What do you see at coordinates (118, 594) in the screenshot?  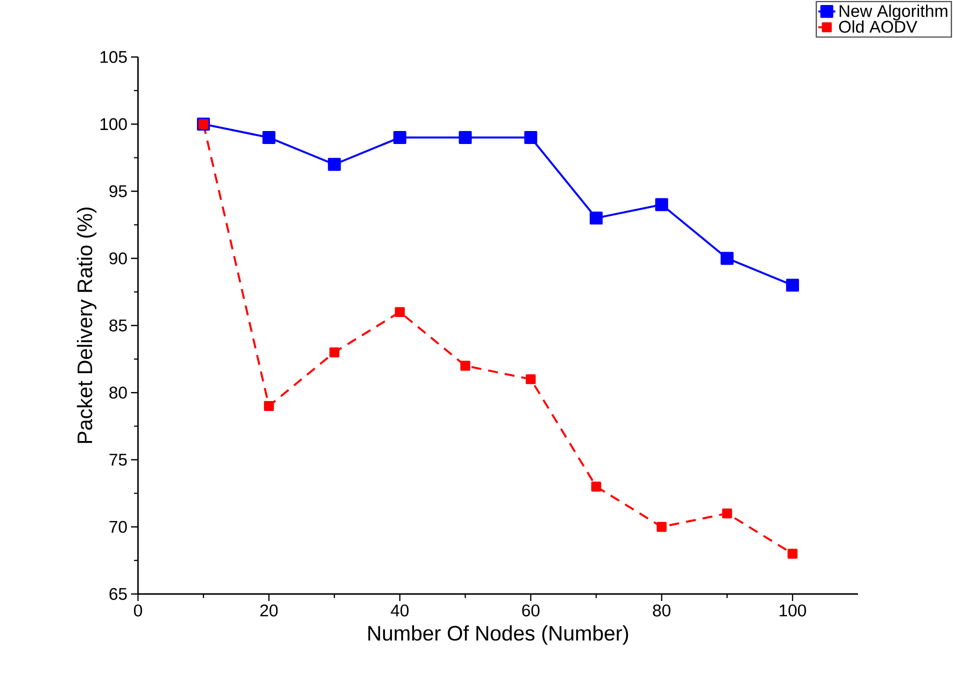 I see `y-tick-label: 65` at bounding box center [118, 594].